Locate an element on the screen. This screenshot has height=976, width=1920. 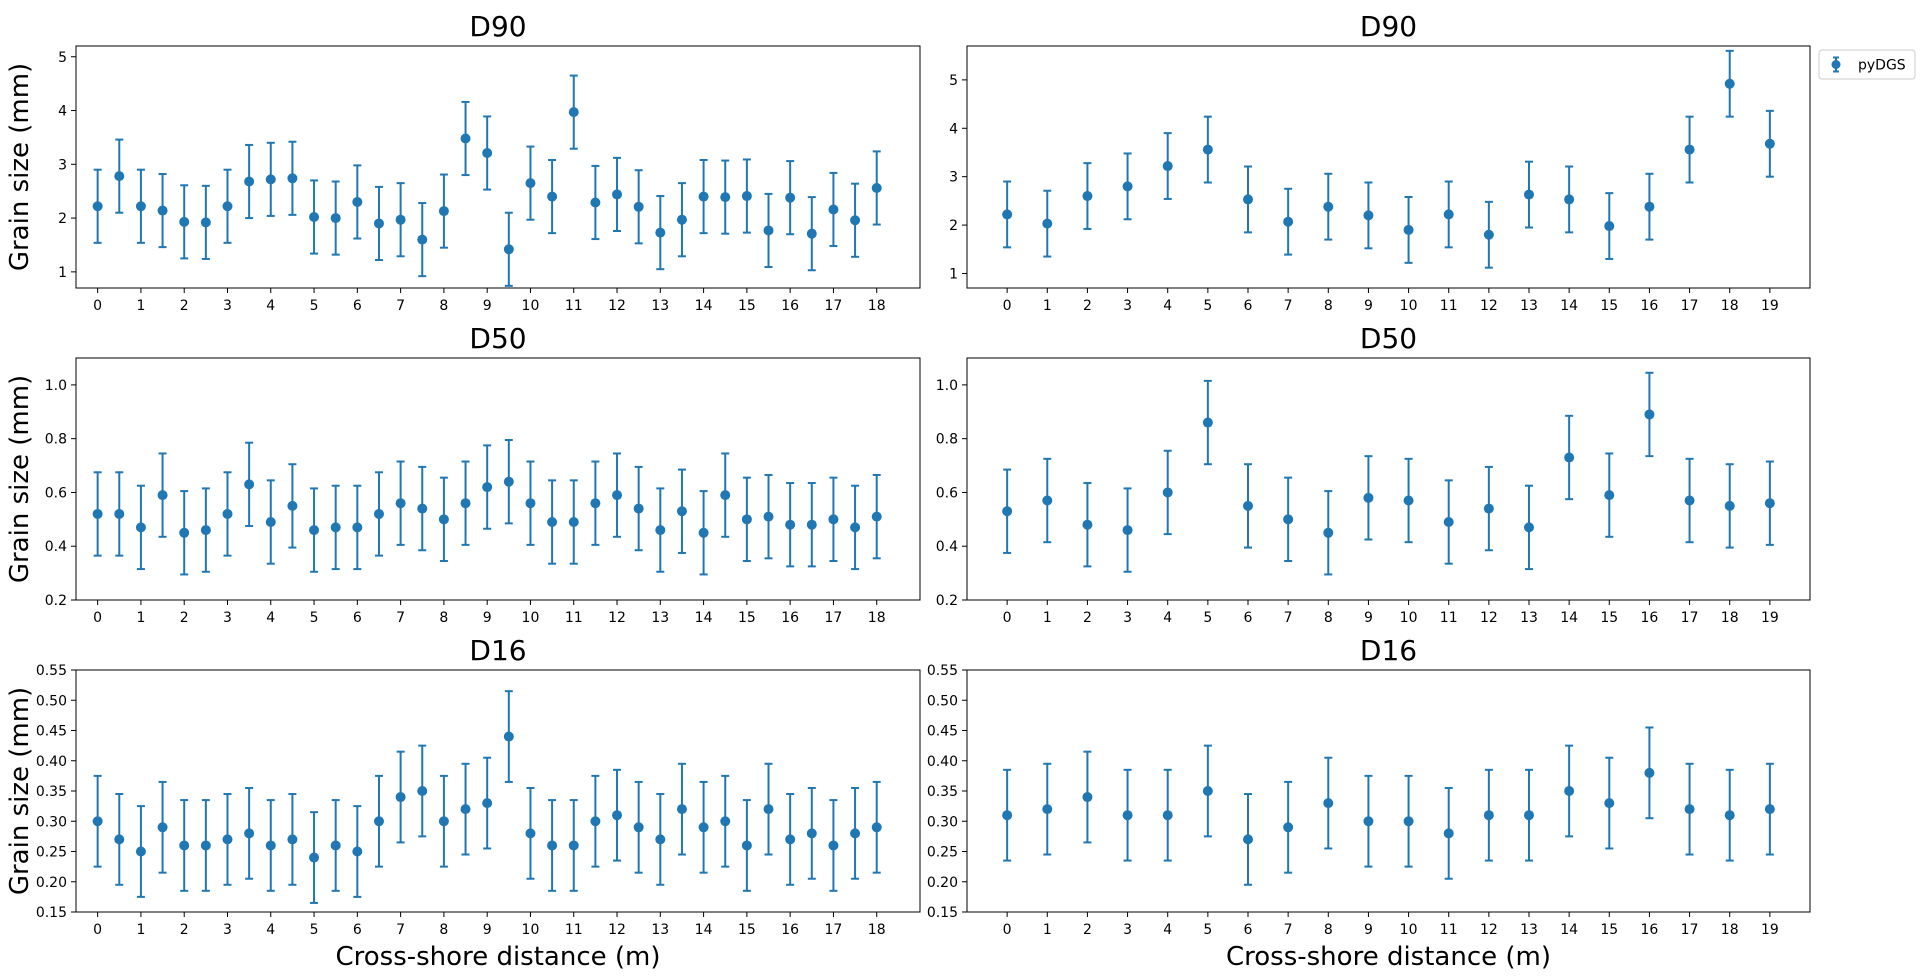
y-tick-label: 0.20 is located at coordinates (942, 883).